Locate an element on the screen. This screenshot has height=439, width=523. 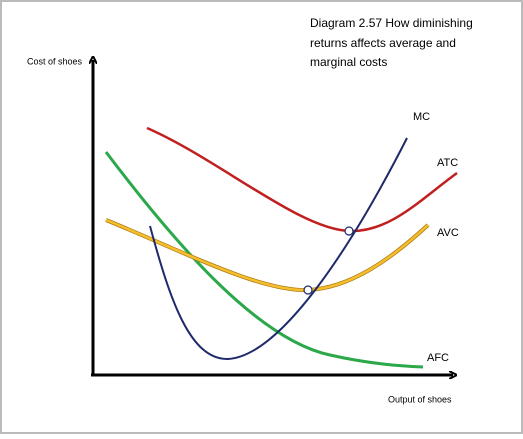
atc-curve is located at coordinates (302, 179).